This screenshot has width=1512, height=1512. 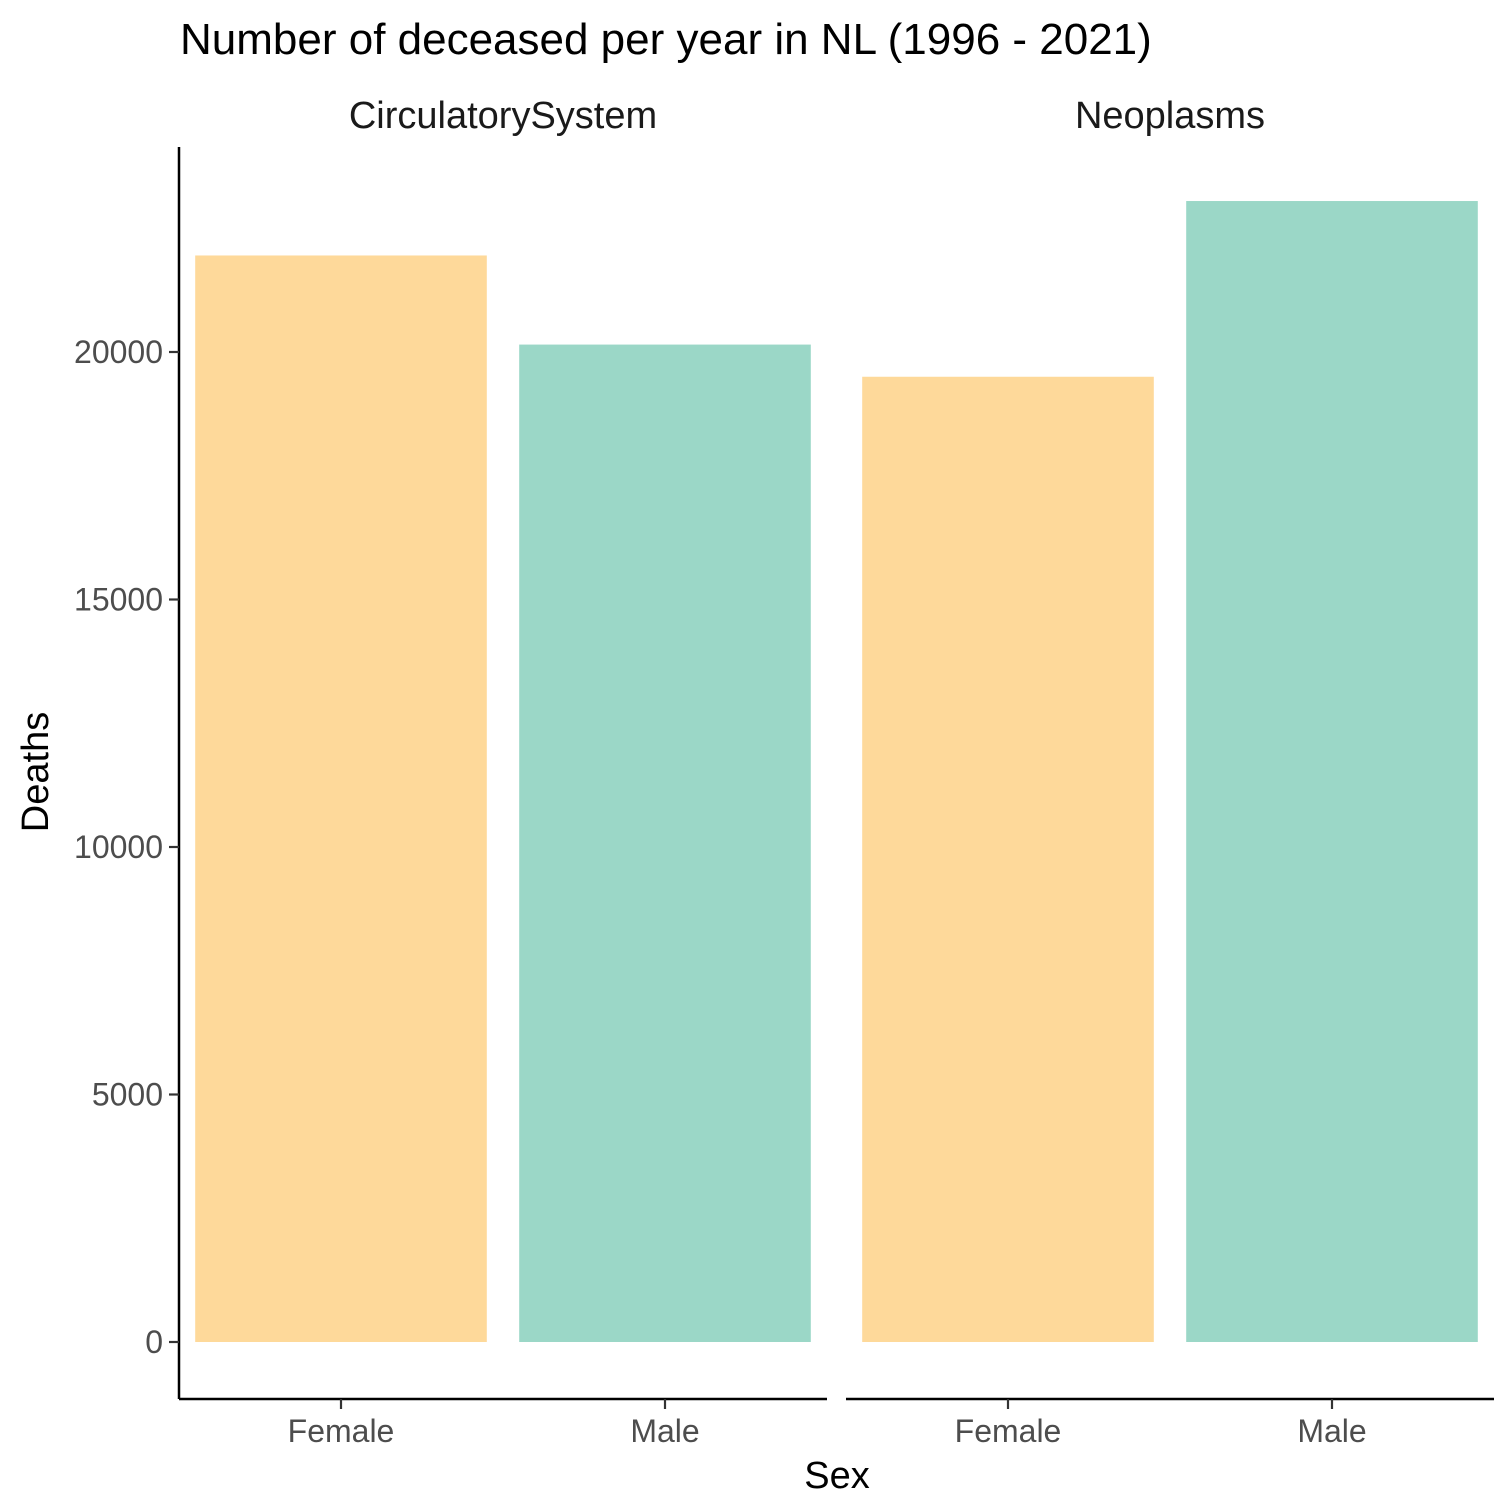 I want to click on facet-label: Neoplasms, so click(x=1170, y=116).